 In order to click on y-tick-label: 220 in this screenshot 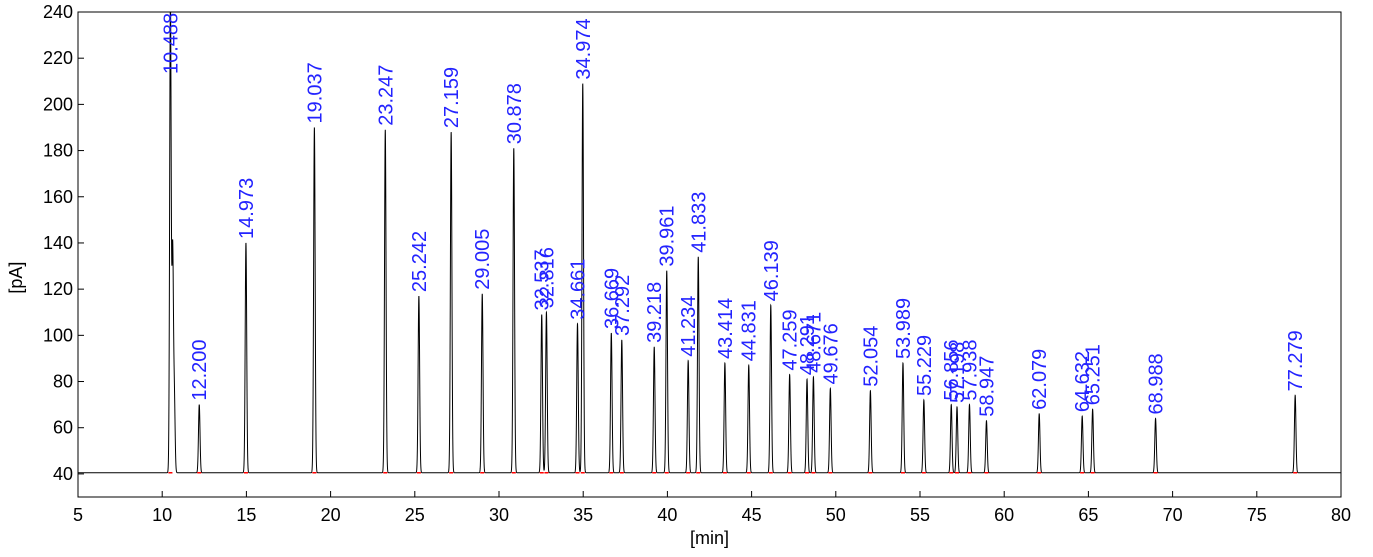, I will do `click(58, 58)`.